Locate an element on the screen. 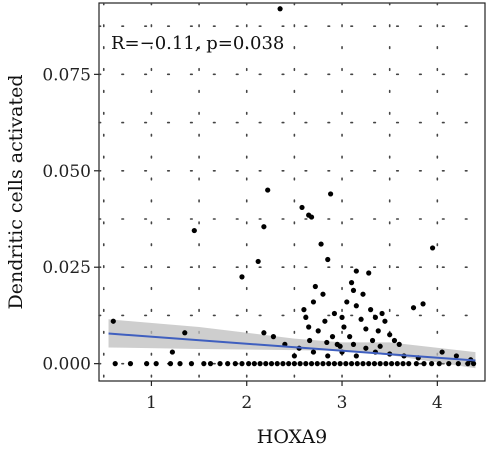  x-tick-label: 3 is located at coordinates (342, 403).